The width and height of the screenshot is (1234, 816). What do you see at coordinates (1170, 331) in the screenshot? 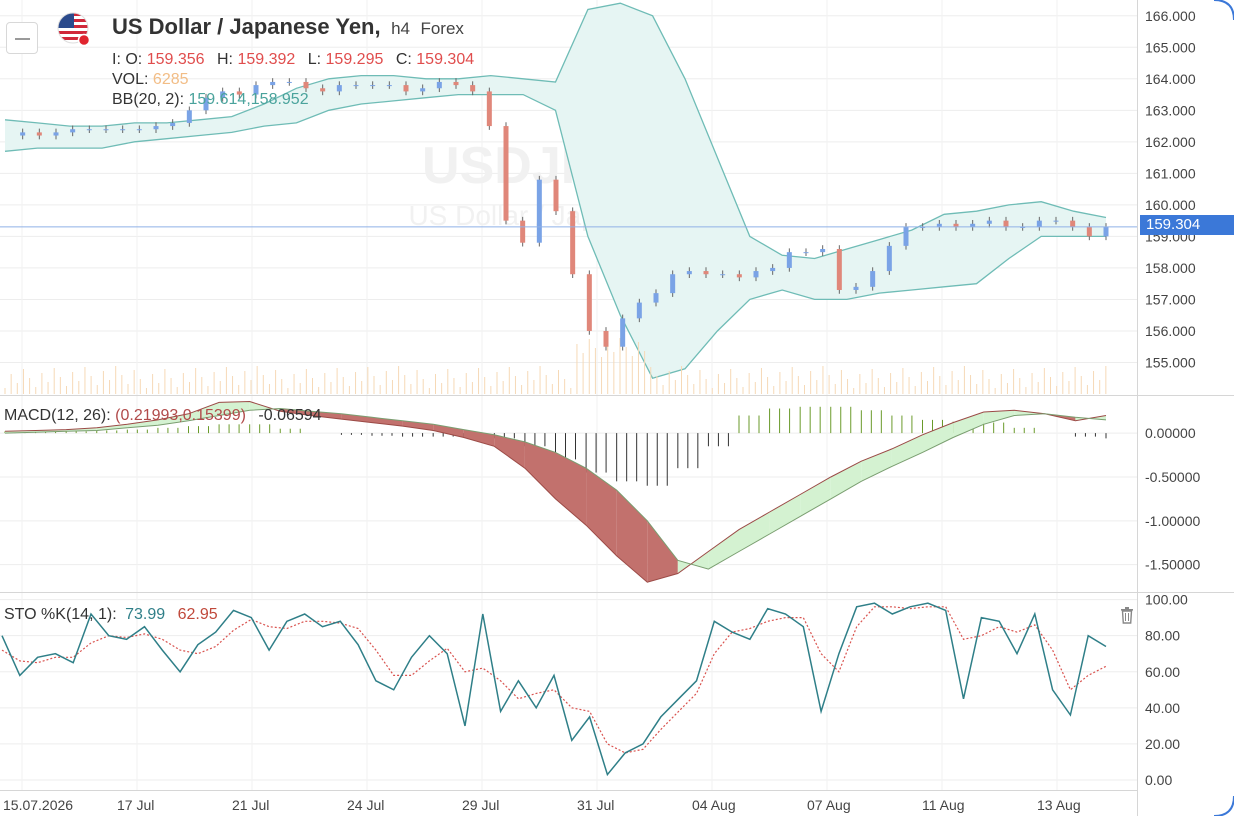
I see `price-axis-tick: 156.000` at bounding box center [1170, 331].